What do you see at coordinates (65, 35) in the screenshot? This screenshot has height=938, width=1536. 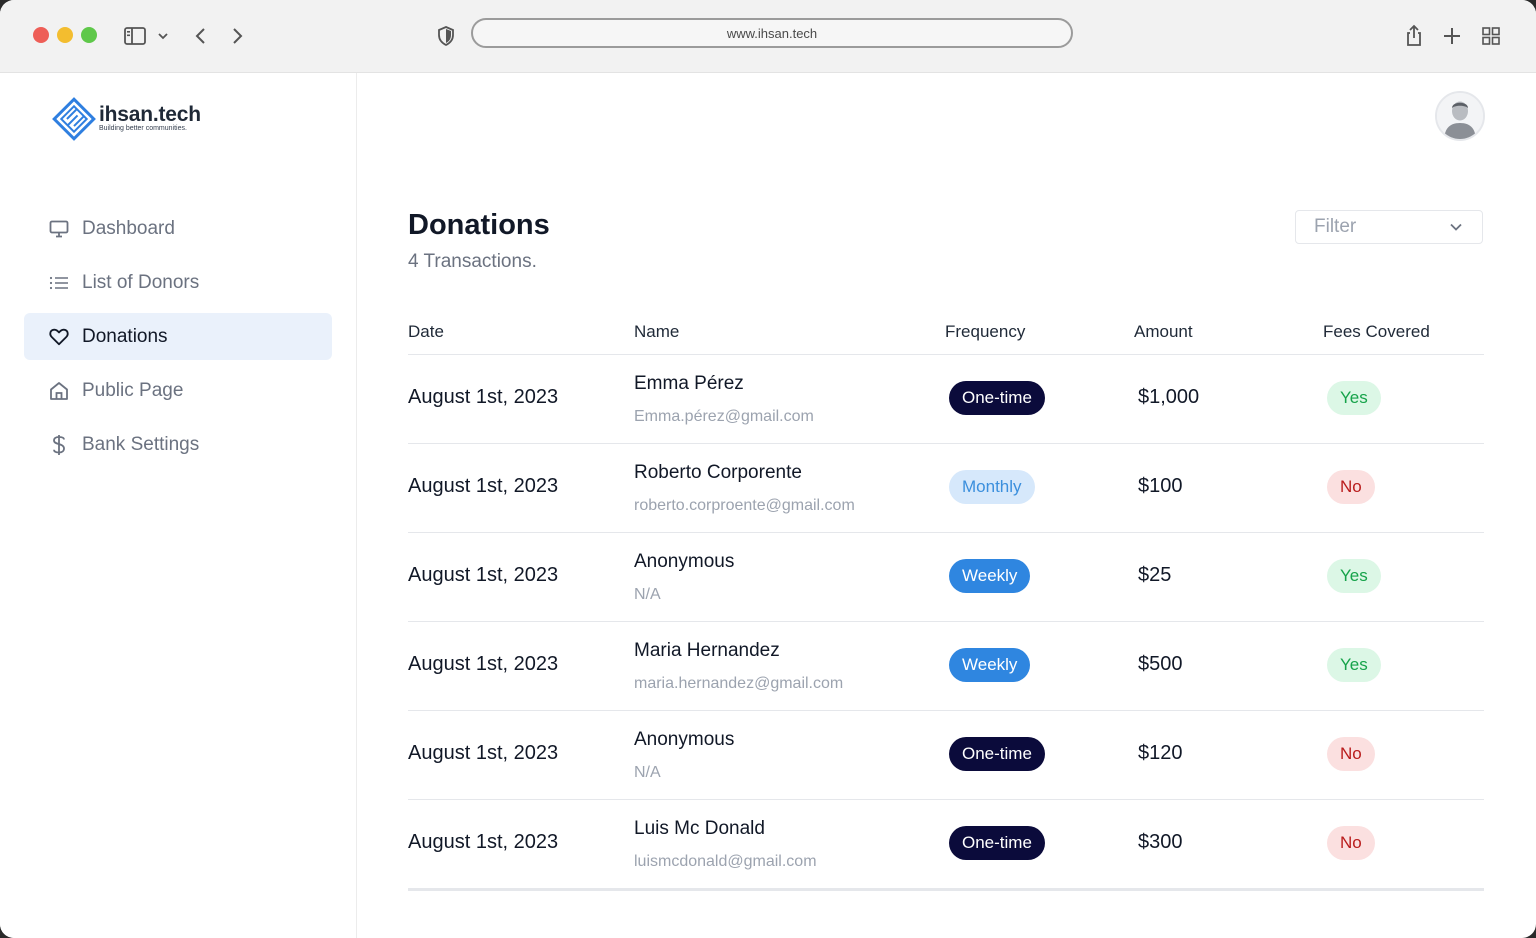 I see `minimize-window-button` at bounding box center [65, 35].